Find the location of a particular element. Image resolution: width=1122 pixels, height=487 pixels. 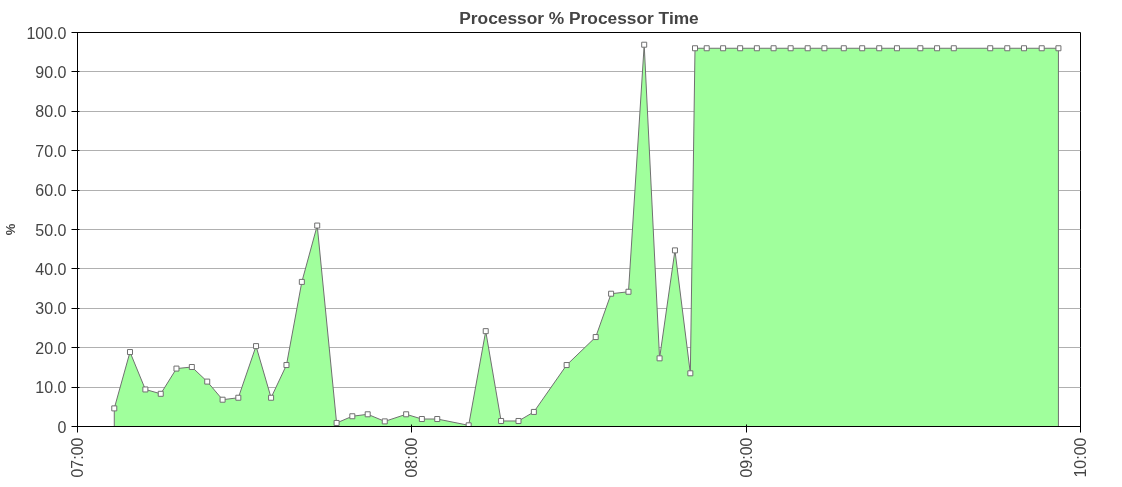

y-tick-label: 20.0 is located at coordinates (51, 348).